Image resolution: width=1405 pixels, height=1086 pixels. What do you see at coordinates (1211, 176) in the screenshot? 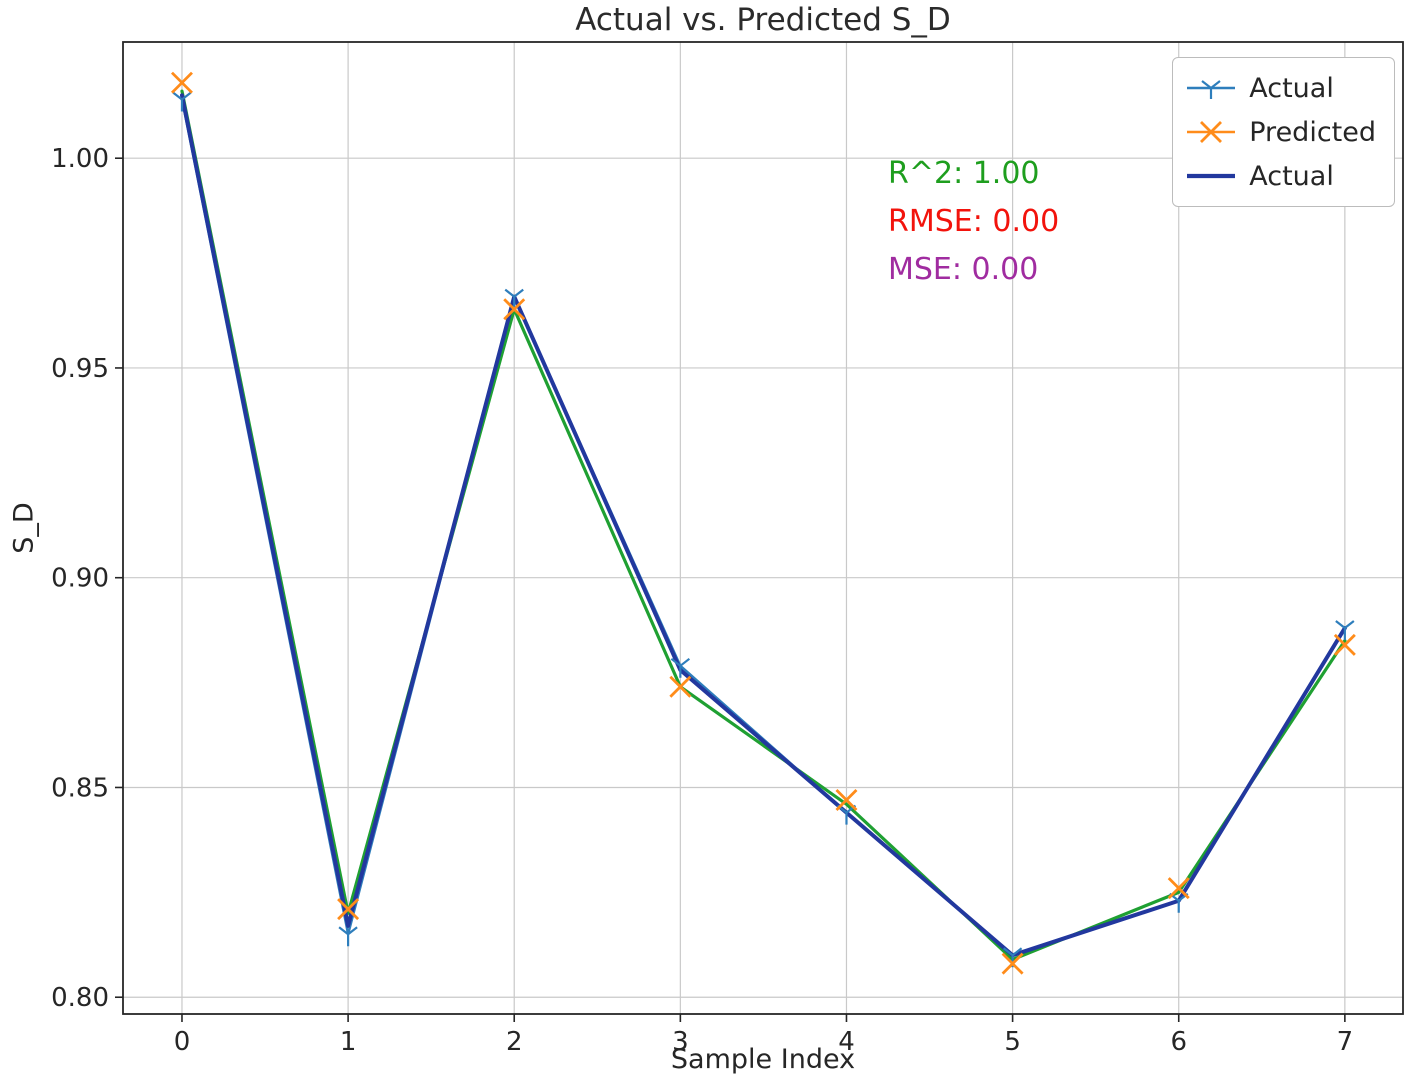
I see `actual-thick-line-icon` at bounding box center [1211, 176].